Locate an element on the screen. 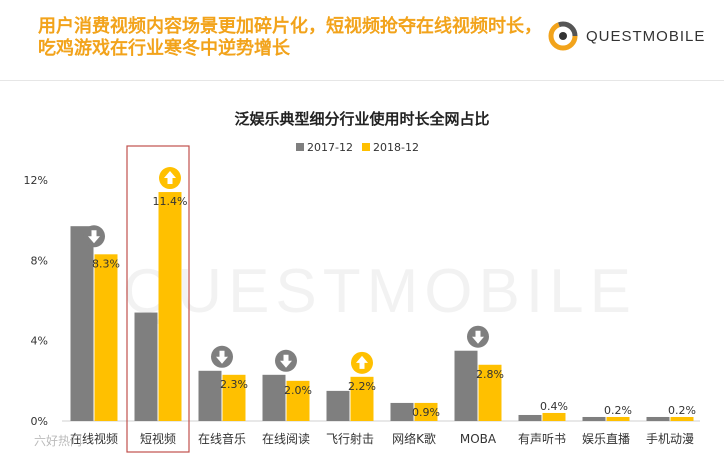  brand-logo-icon is located at coordinates (563, 36).